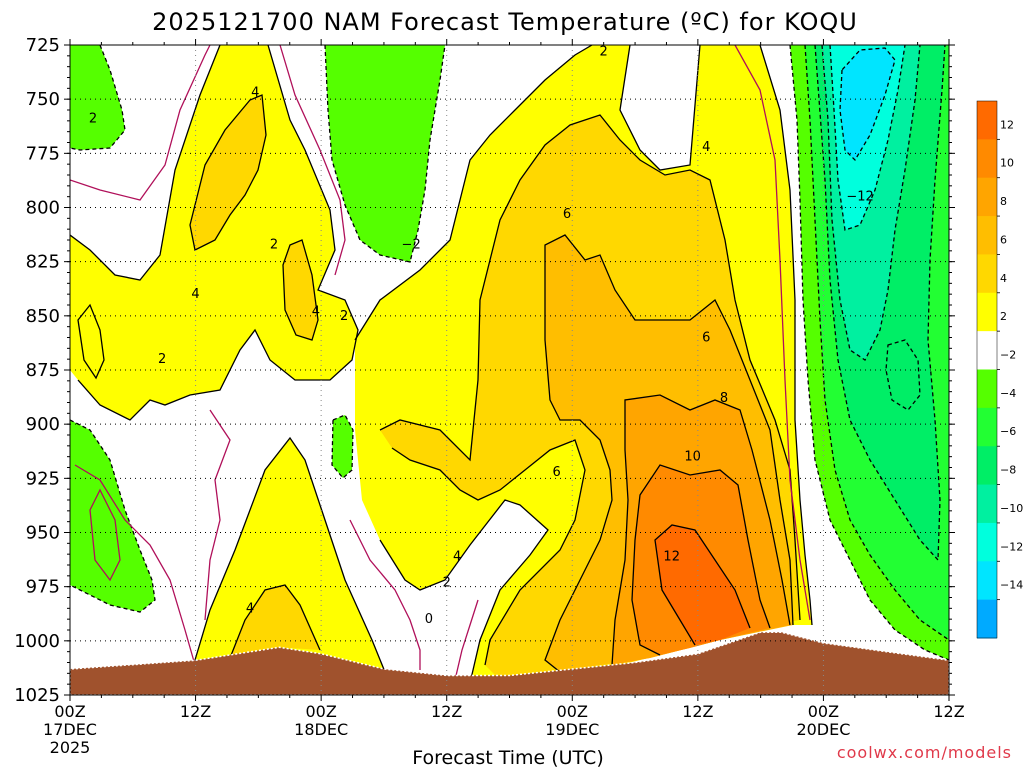 The width and height of the screenshot is (1024, 768). I want to click on contour-plus2-left-b, so click(218, 233).